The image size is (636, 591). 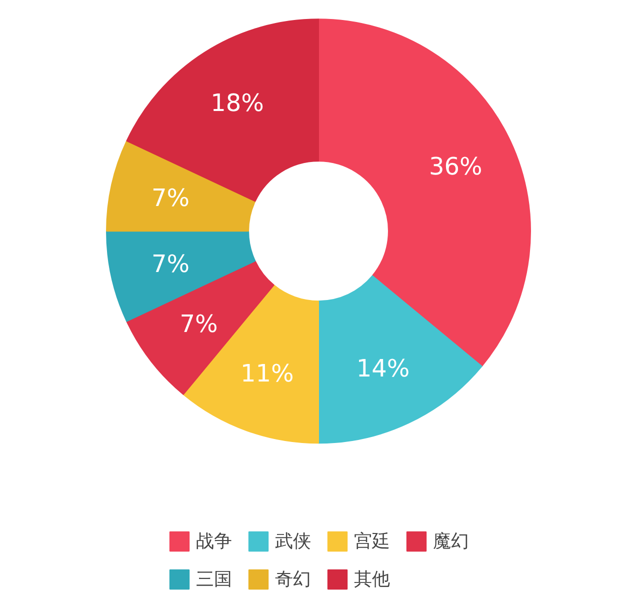 I want to click on data-label: 18%, so click(x=237, y=103).